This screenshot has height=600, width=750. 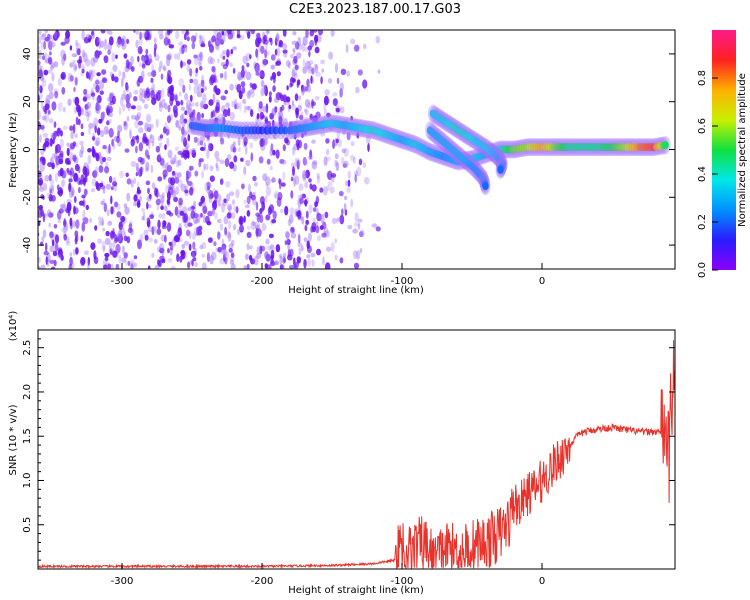 What do you see at coordinates (27, 149) in the screenshot?
I see `y-tick-label: 0` at bounding box center [27, 149].